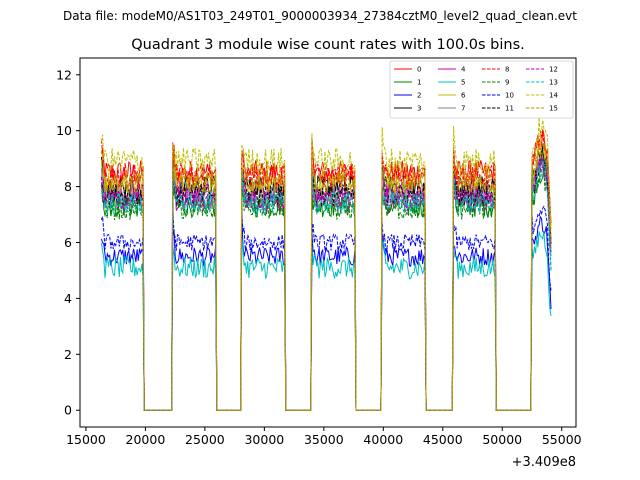 The image size is (640, 480). Describe the element at coordinates (419, 96) in the screenshot. I see `legend-label-2: 2` at that location.